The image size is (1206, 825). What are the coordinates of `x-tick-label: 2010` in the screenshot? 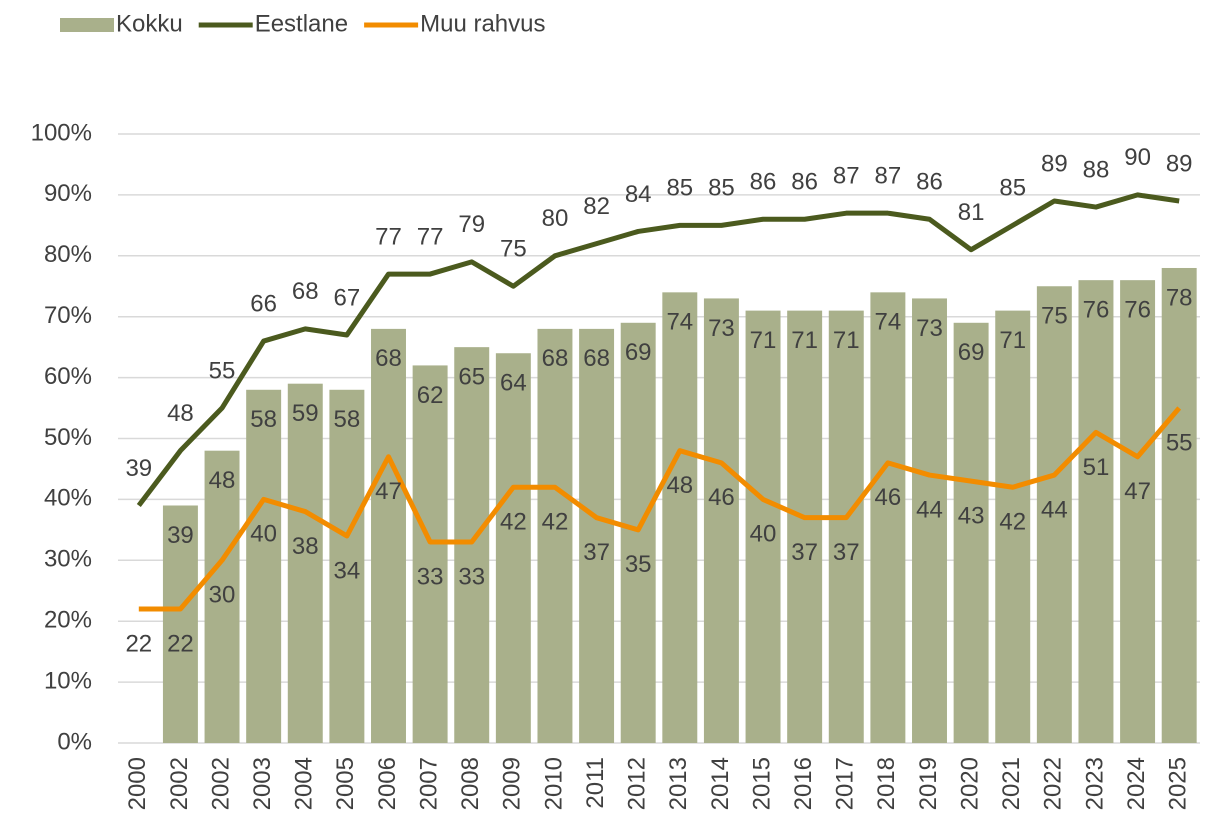 It's located at (553, 783).